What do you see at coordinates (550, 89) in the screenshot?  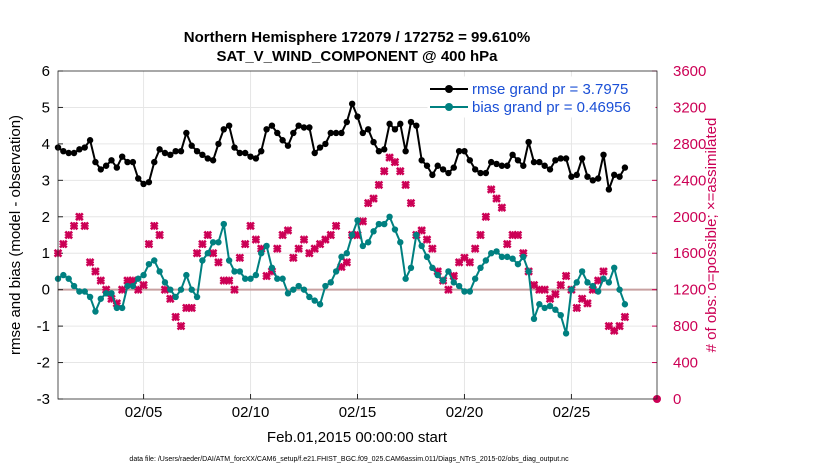 I see `legend-rmse-label: rmse grand pr = 3.7975` at bounding box center [550, 89].